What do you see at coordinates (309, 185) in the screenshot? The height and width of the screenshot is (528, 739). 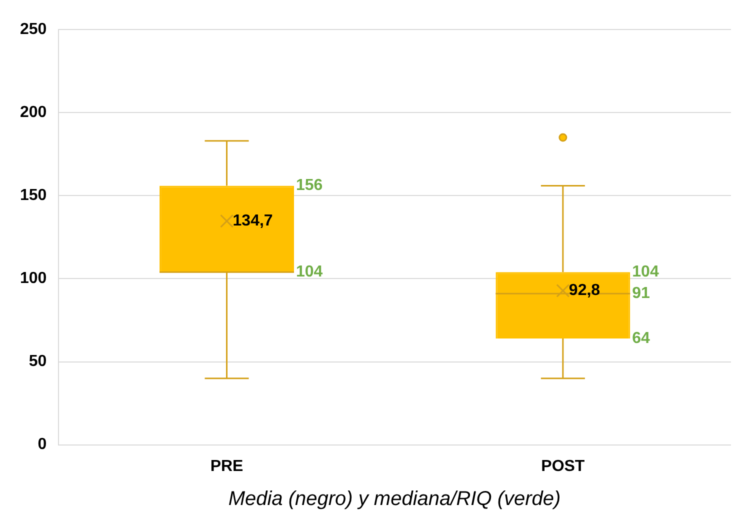 I see `annotation: 156` at bounding box center [309, 185].